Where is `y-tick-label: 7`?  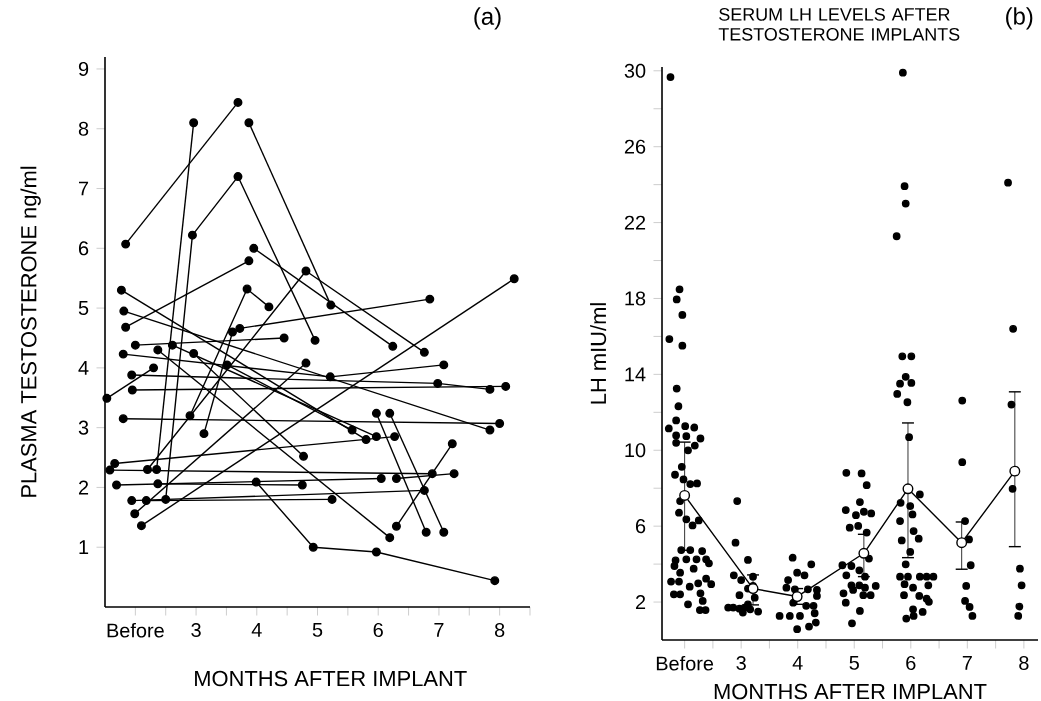 y-tick-label: 7 is located at coordinates (84, 188).